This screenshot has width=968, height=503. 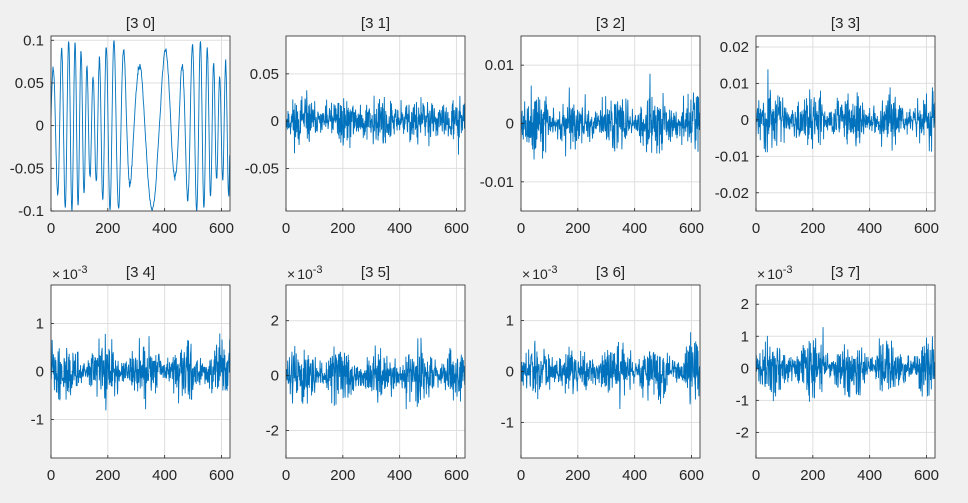 I want to click on subplot-title: [3 5], so click(x=375, y=272).